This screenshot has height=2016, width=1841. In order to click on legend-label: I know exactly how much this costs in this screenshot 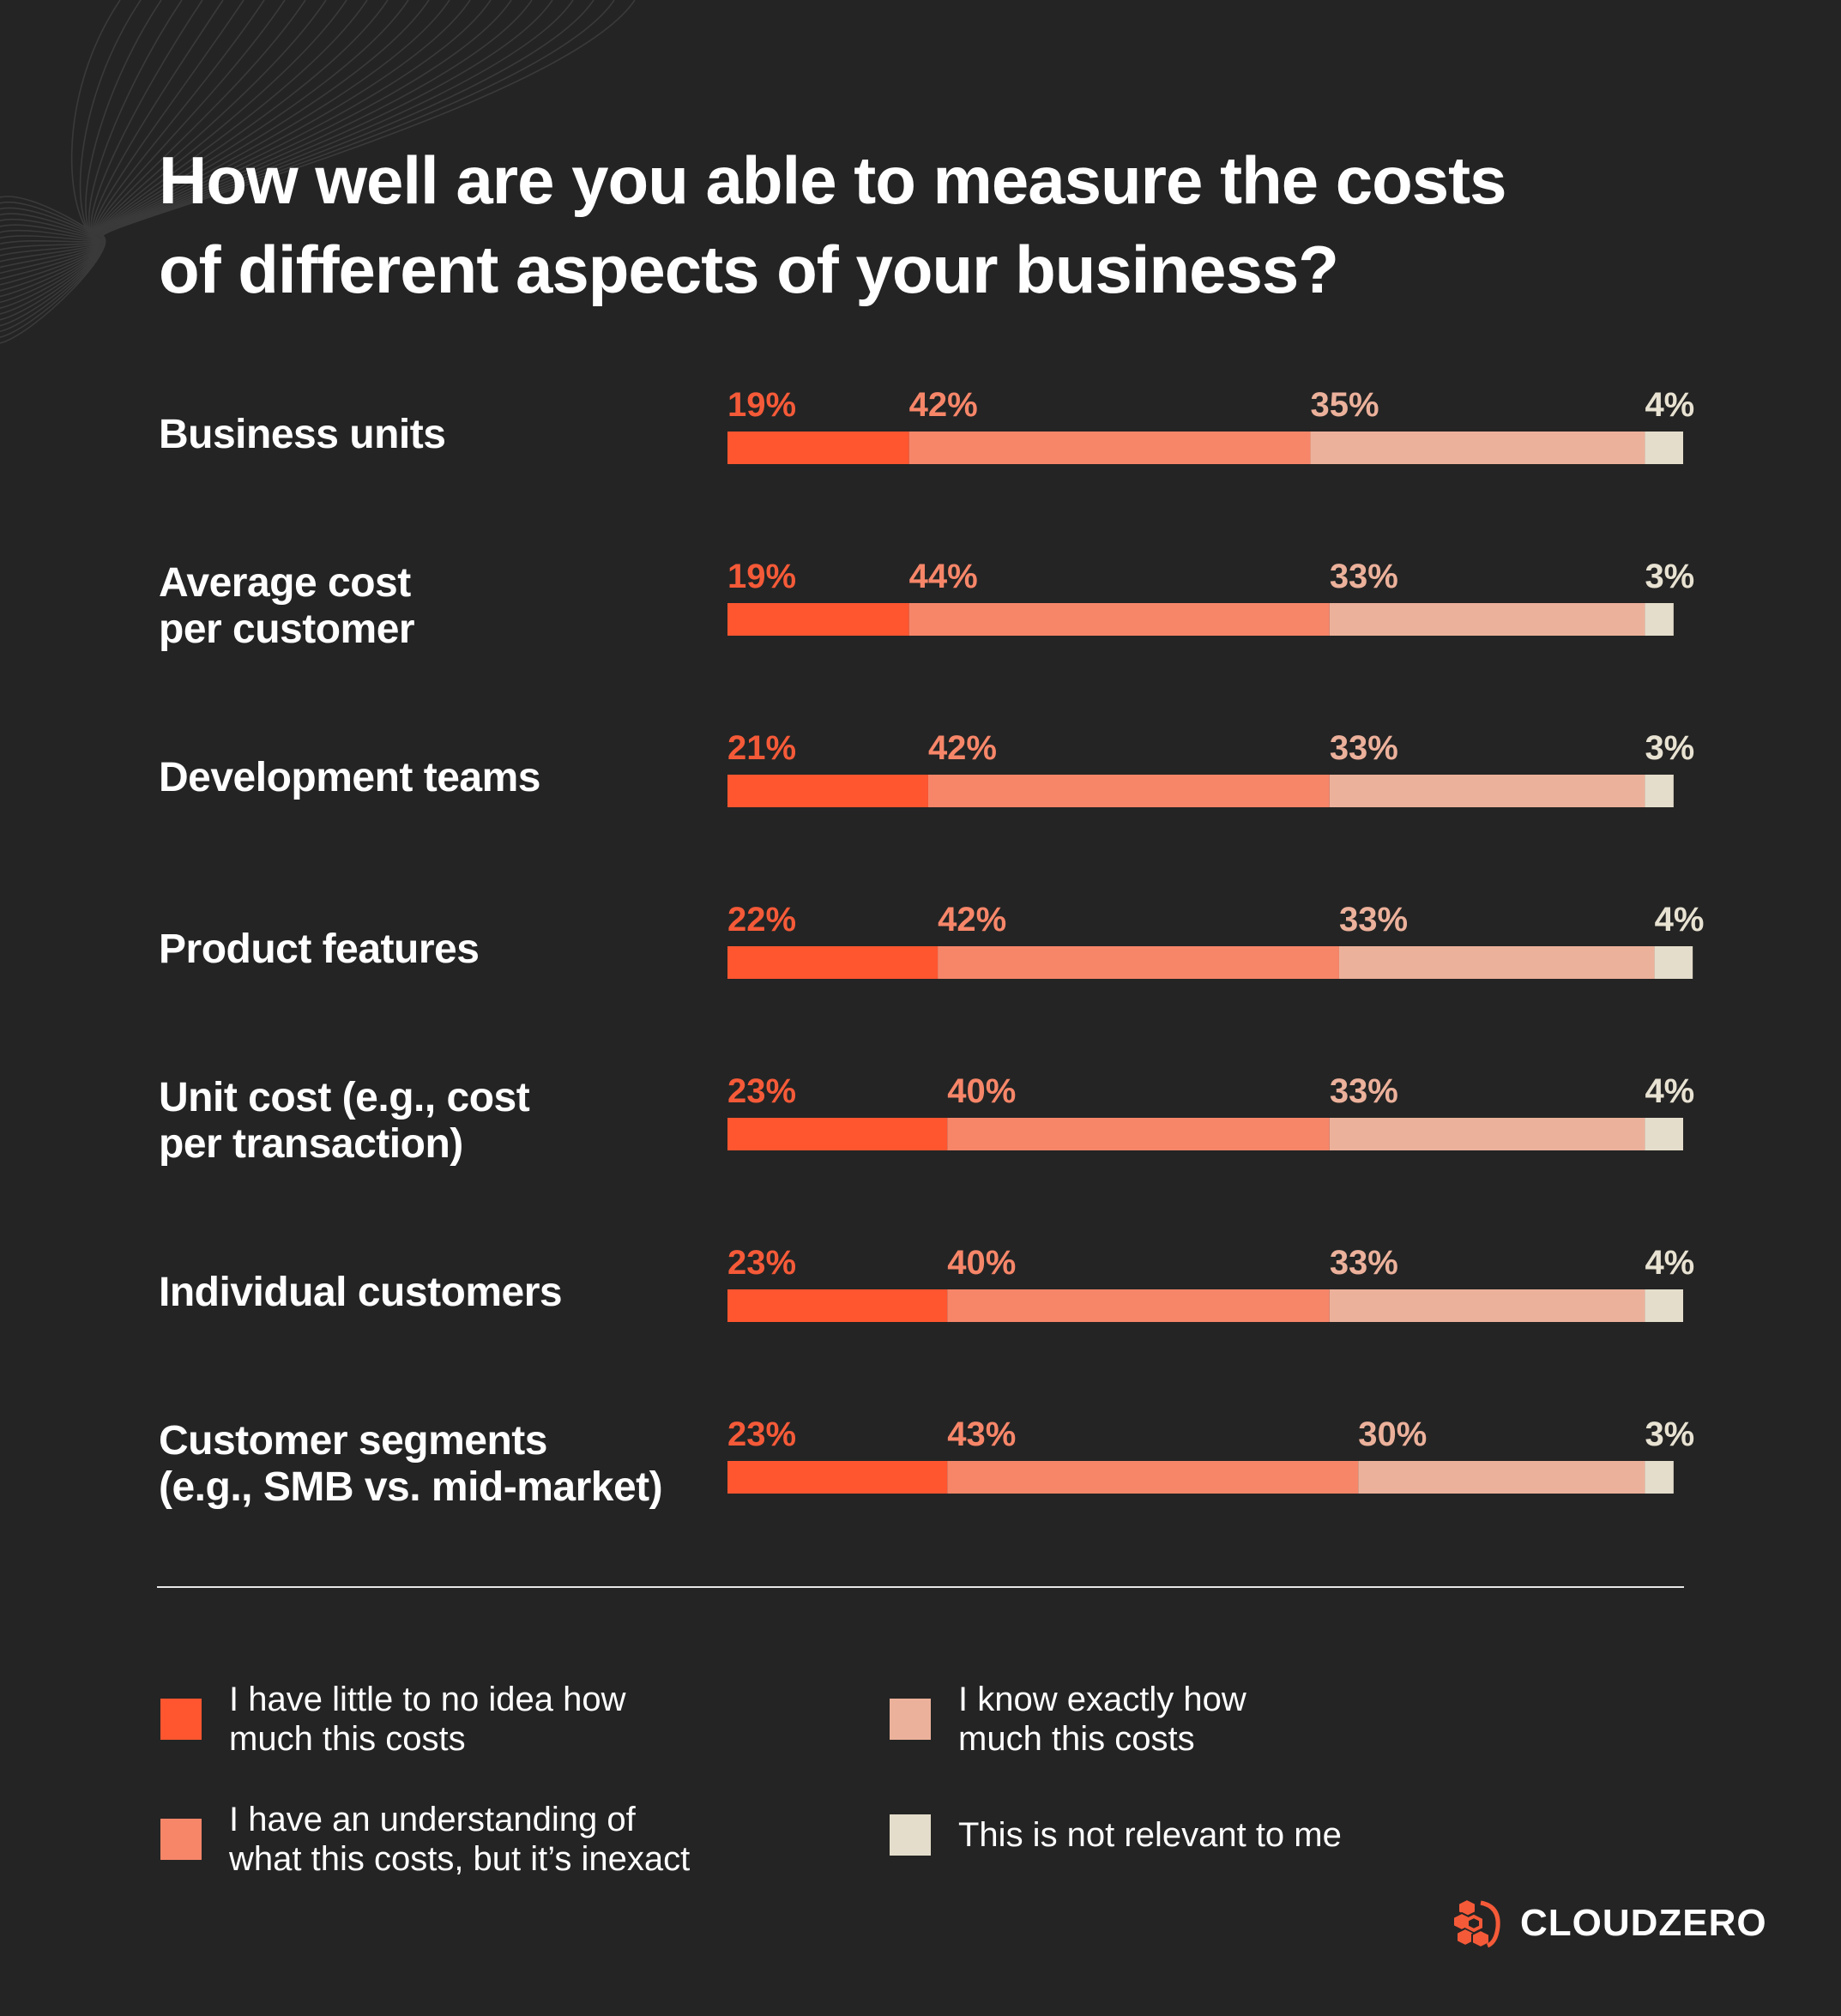, I will do `click(1224, 1720)`.